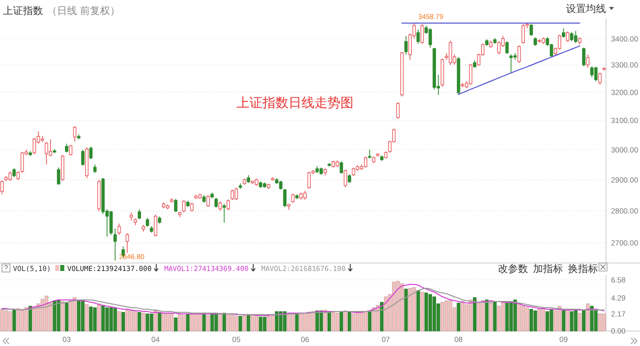 This screenshot has width=640, height=346. I want to click on text: 设置均线, so click(586, 9).